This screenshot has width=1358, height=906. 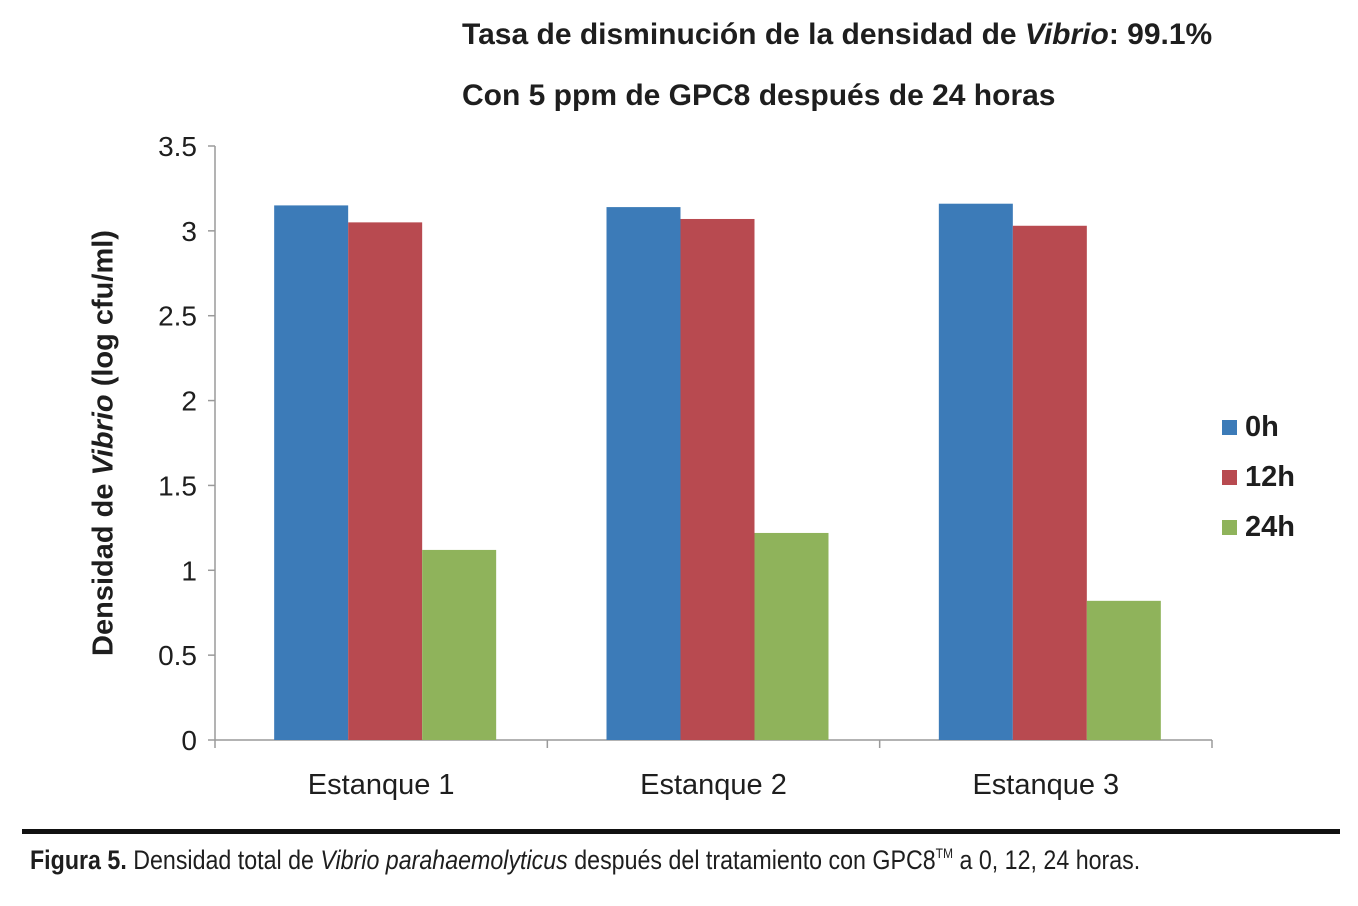 What do you see at coordinates (1270, 476) in the screenshot?
I see `legend-label-12h: 12h` at bounding box center [1270, 476].